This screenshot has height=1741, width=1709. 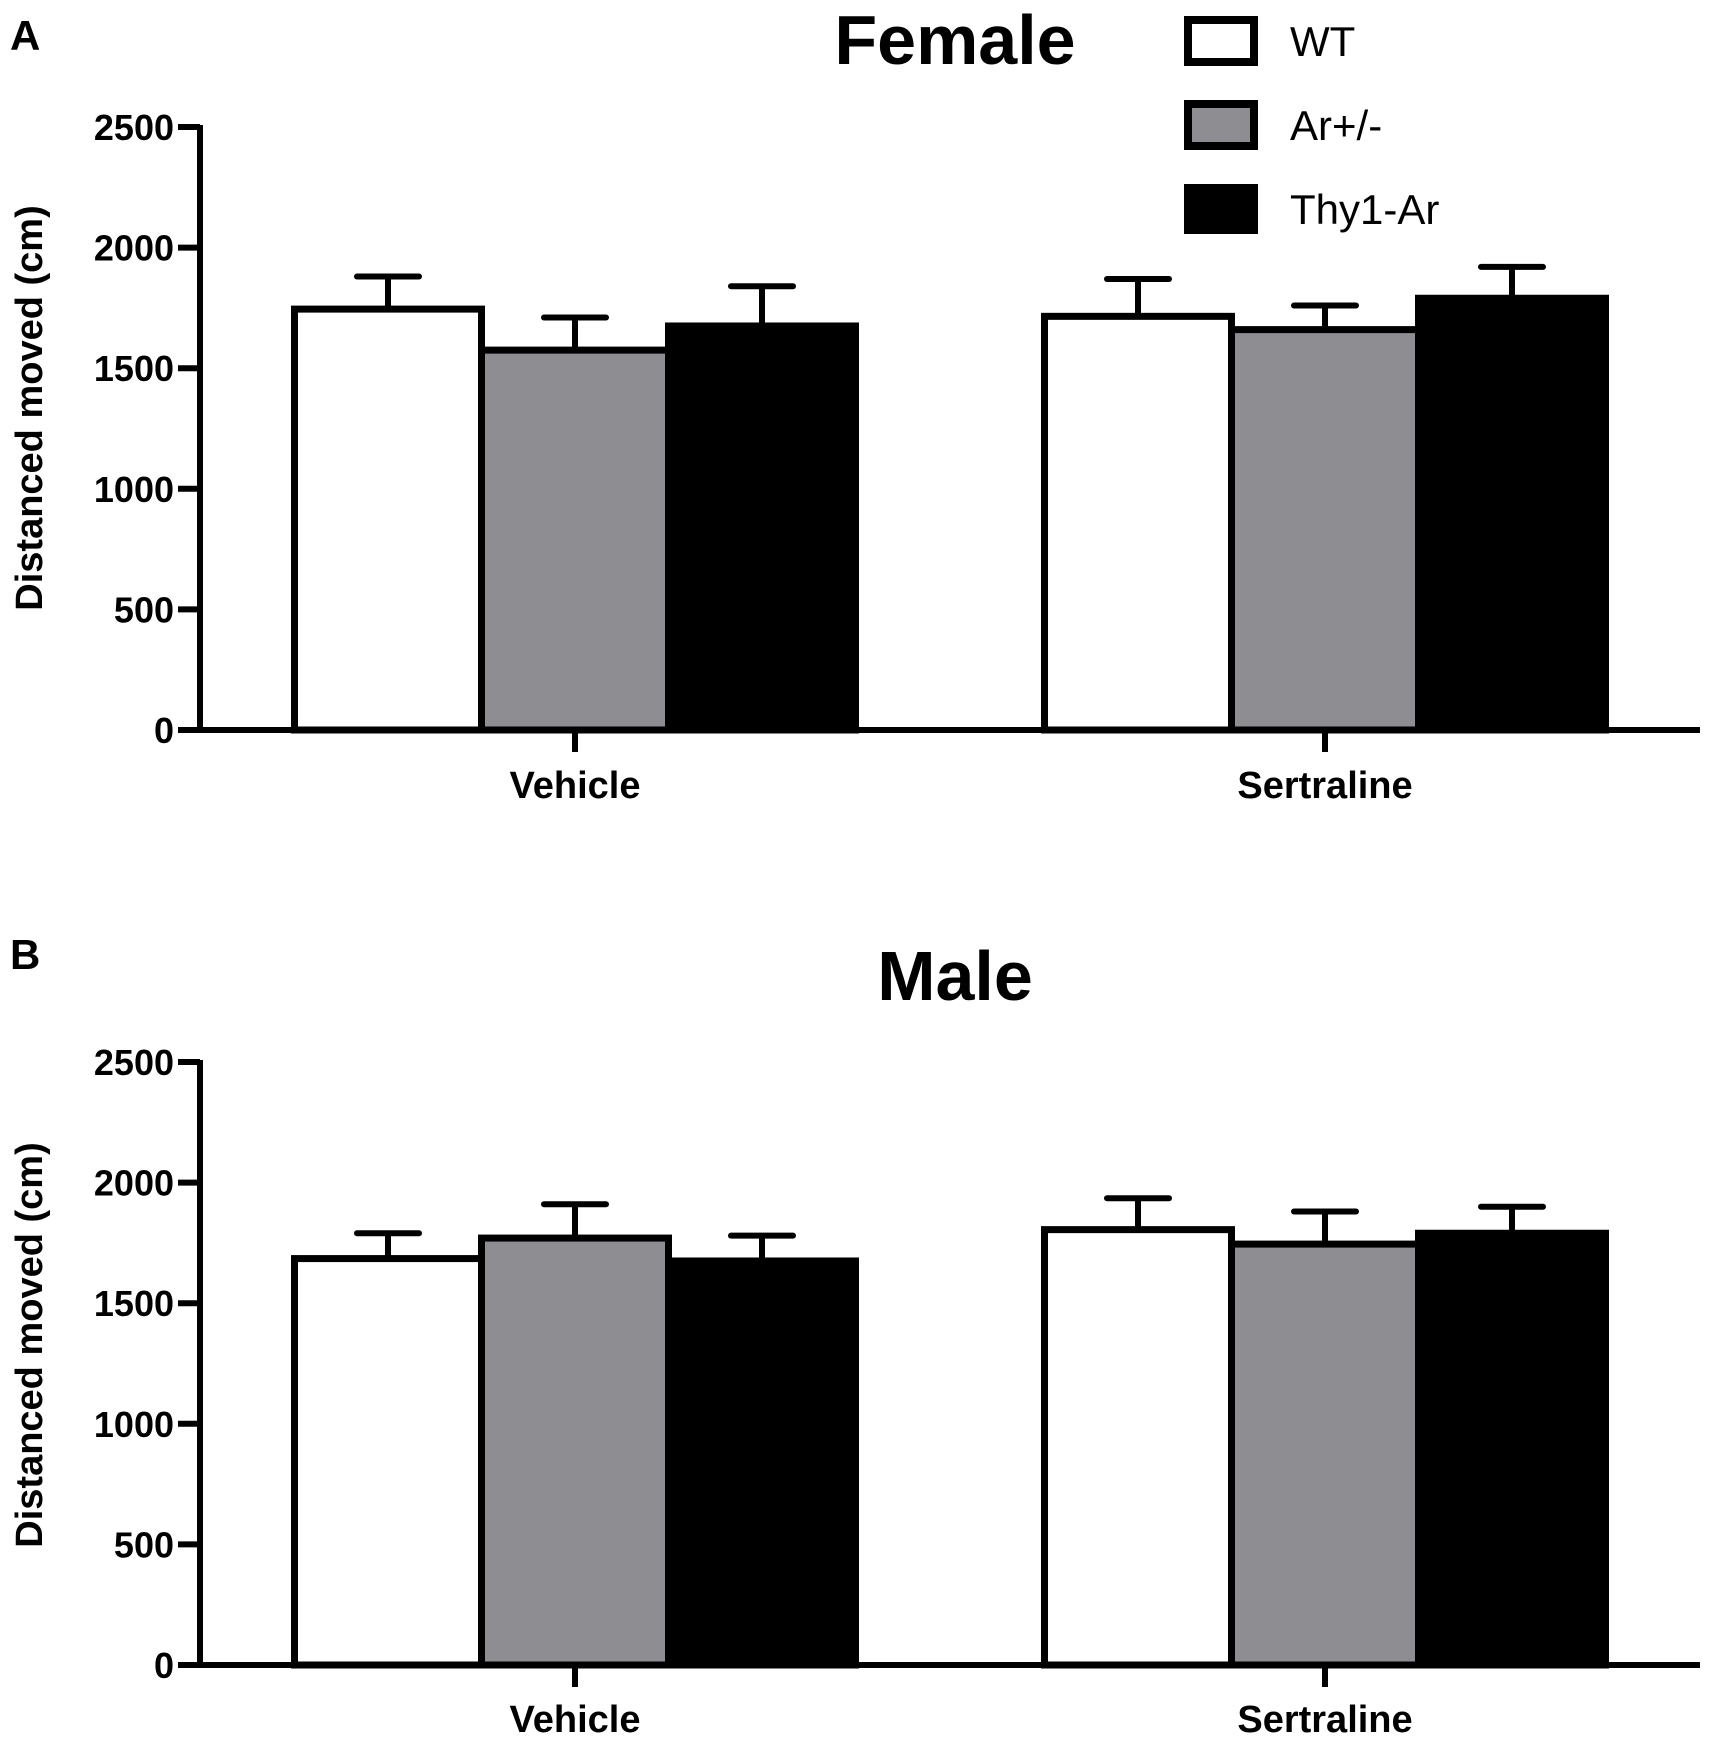 I want to click on panel-letter-a: A, so click(x=25, y=35).